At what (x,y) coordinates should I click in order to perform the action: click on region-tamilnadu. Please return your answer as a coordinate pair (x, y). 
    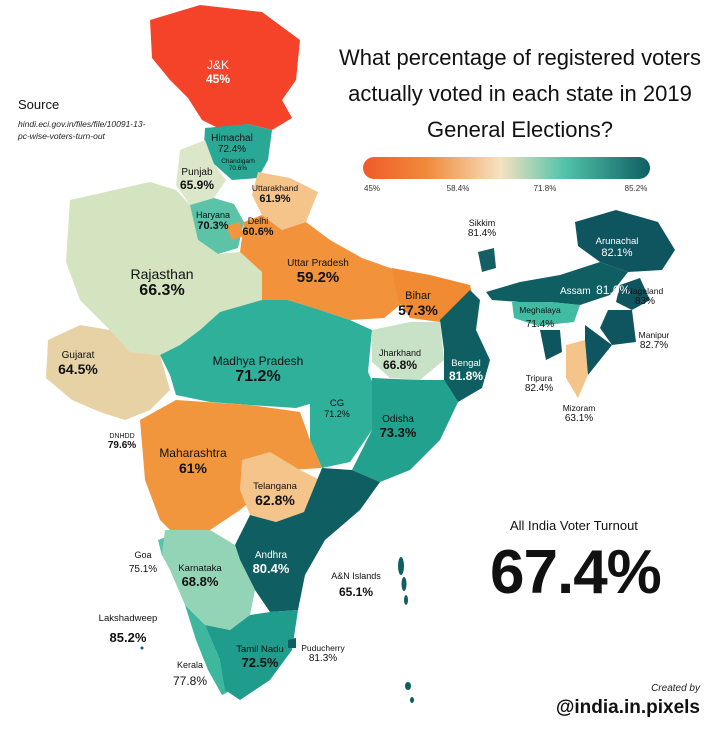
    Looking at the image, I should click on (251, 655).